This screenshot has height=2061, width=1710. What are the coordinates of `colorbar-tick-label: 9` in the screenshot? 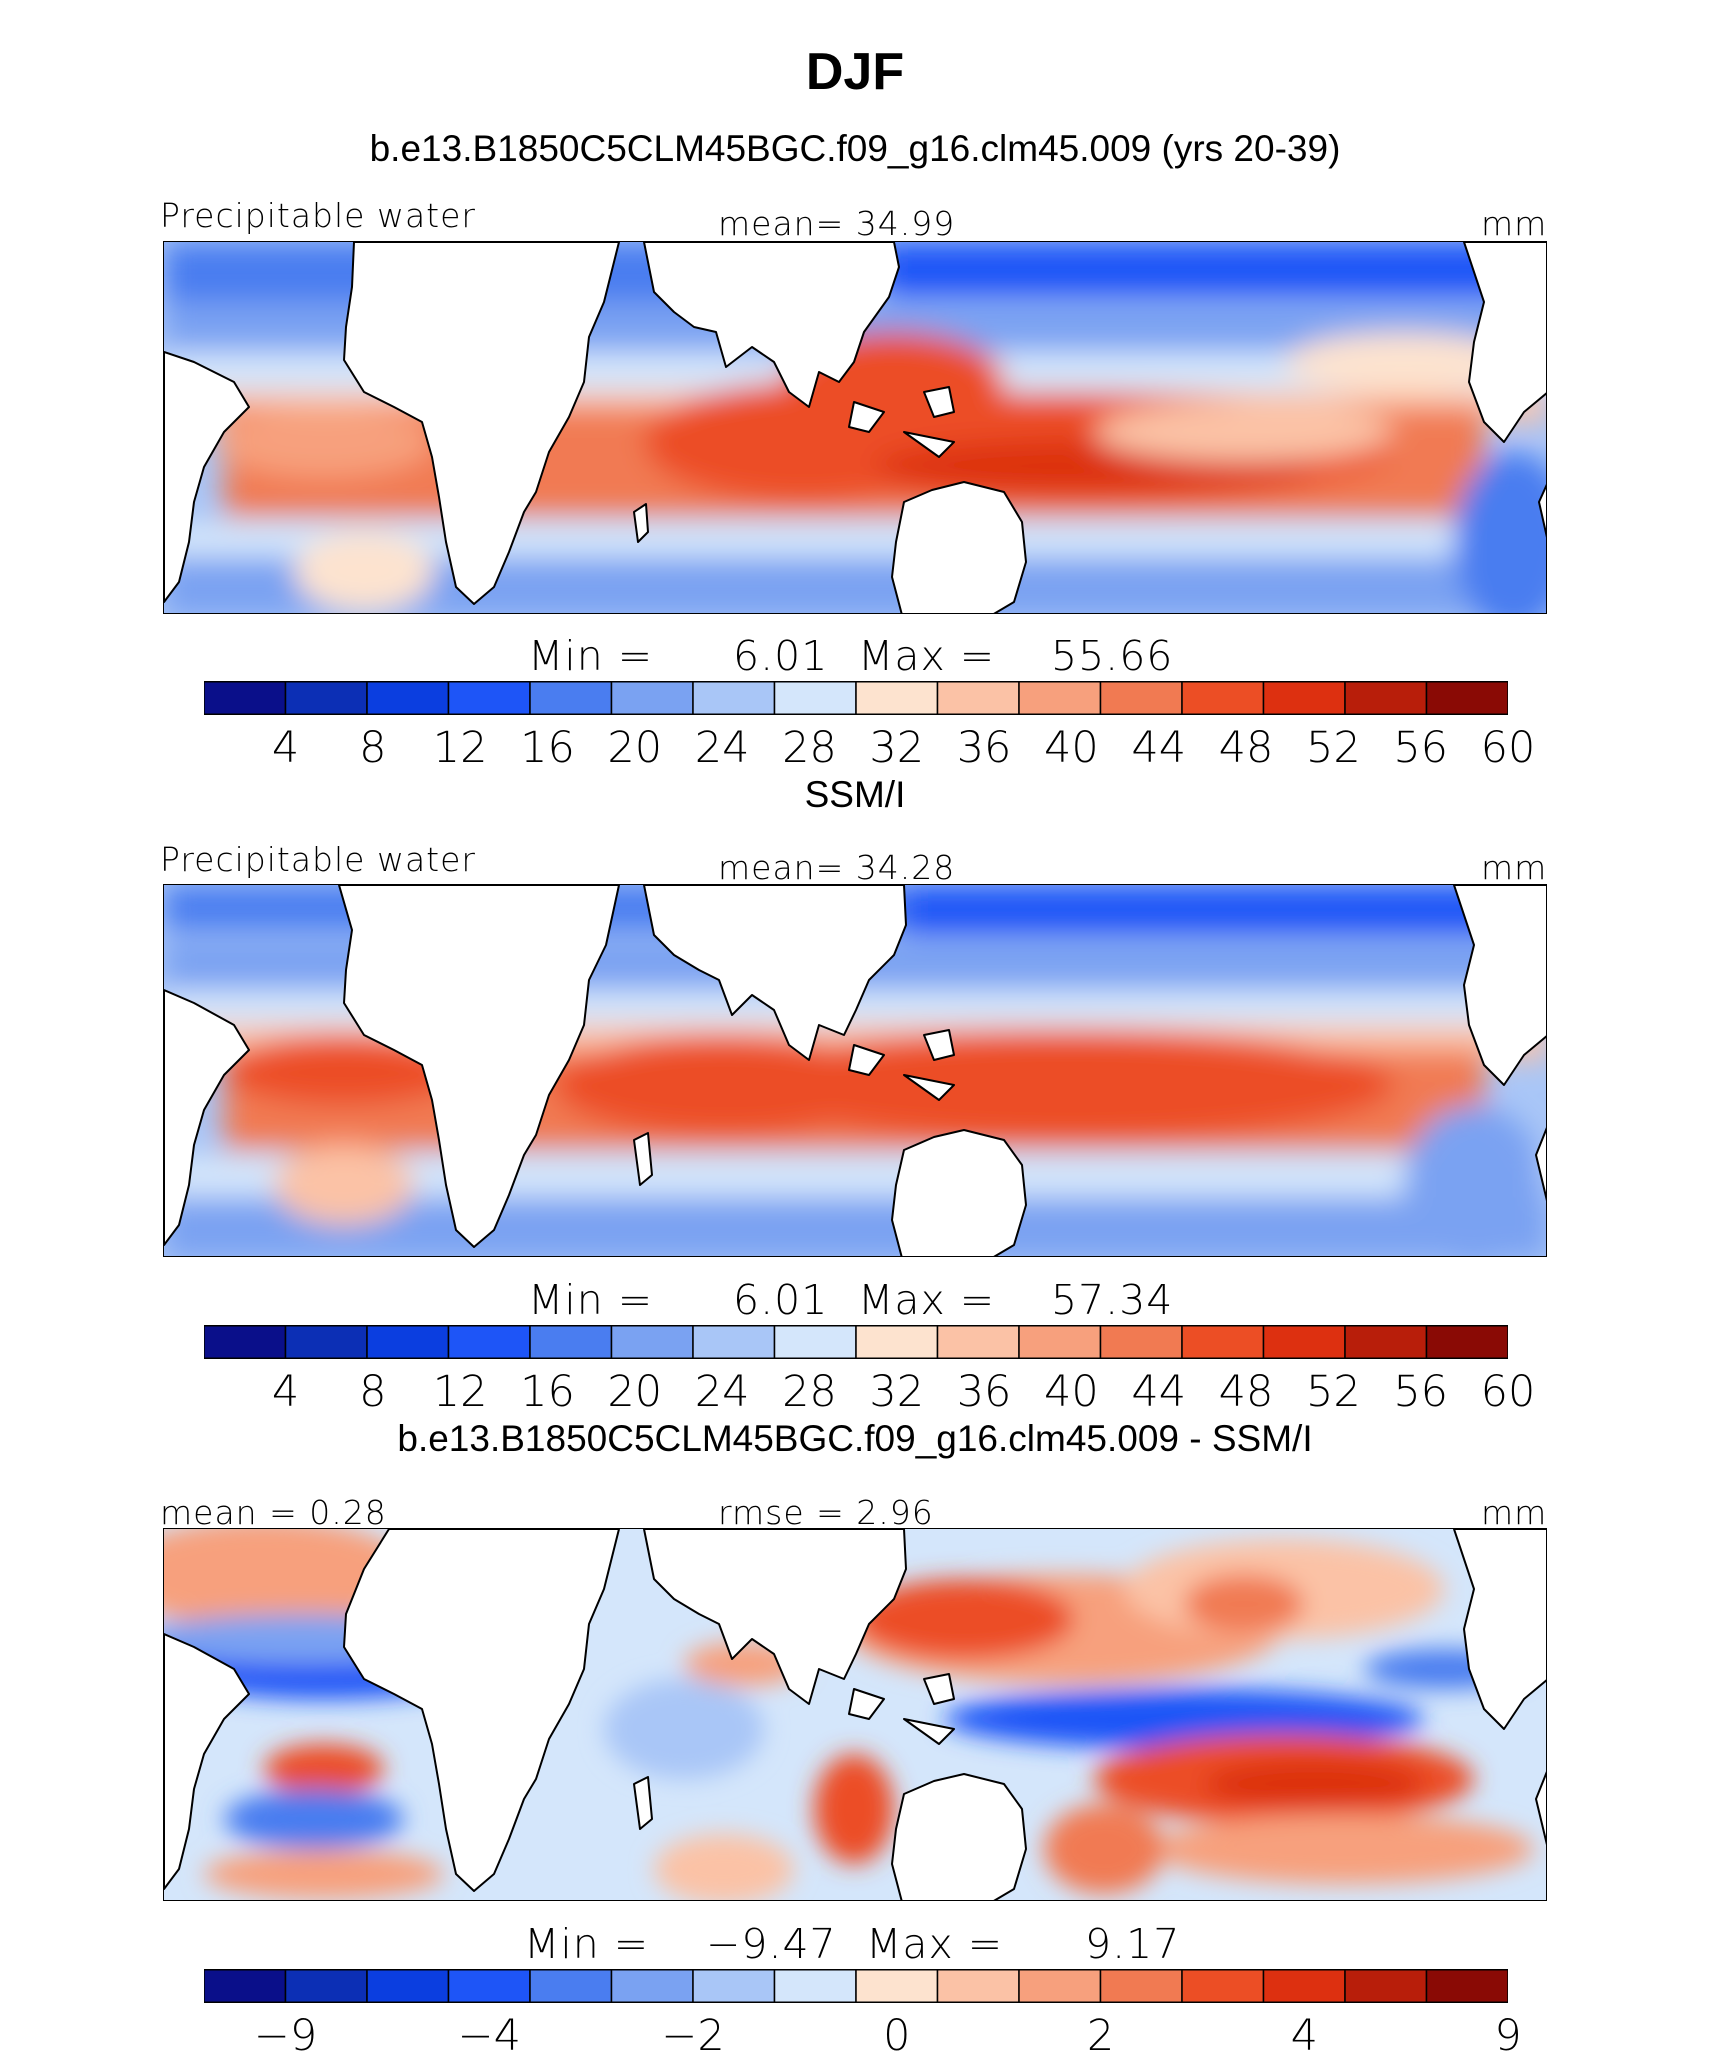 It's located at (1508, 2036).